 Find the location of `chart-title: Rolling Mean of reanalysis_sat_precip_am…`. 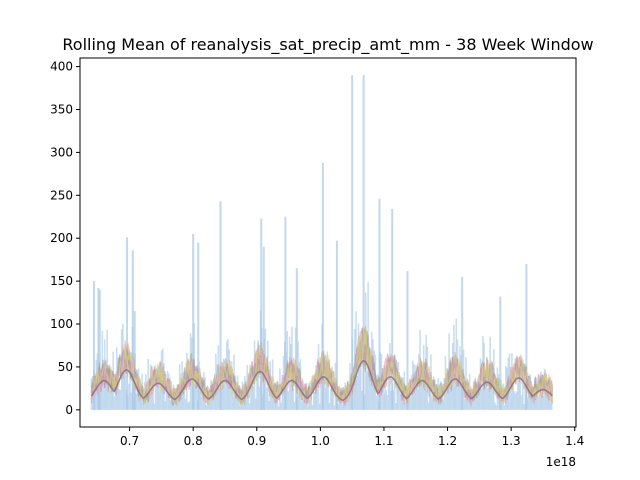

chart-title: Rolling Mean of reanalysis_sat_precip_am… is located at coordinates (327, 45).